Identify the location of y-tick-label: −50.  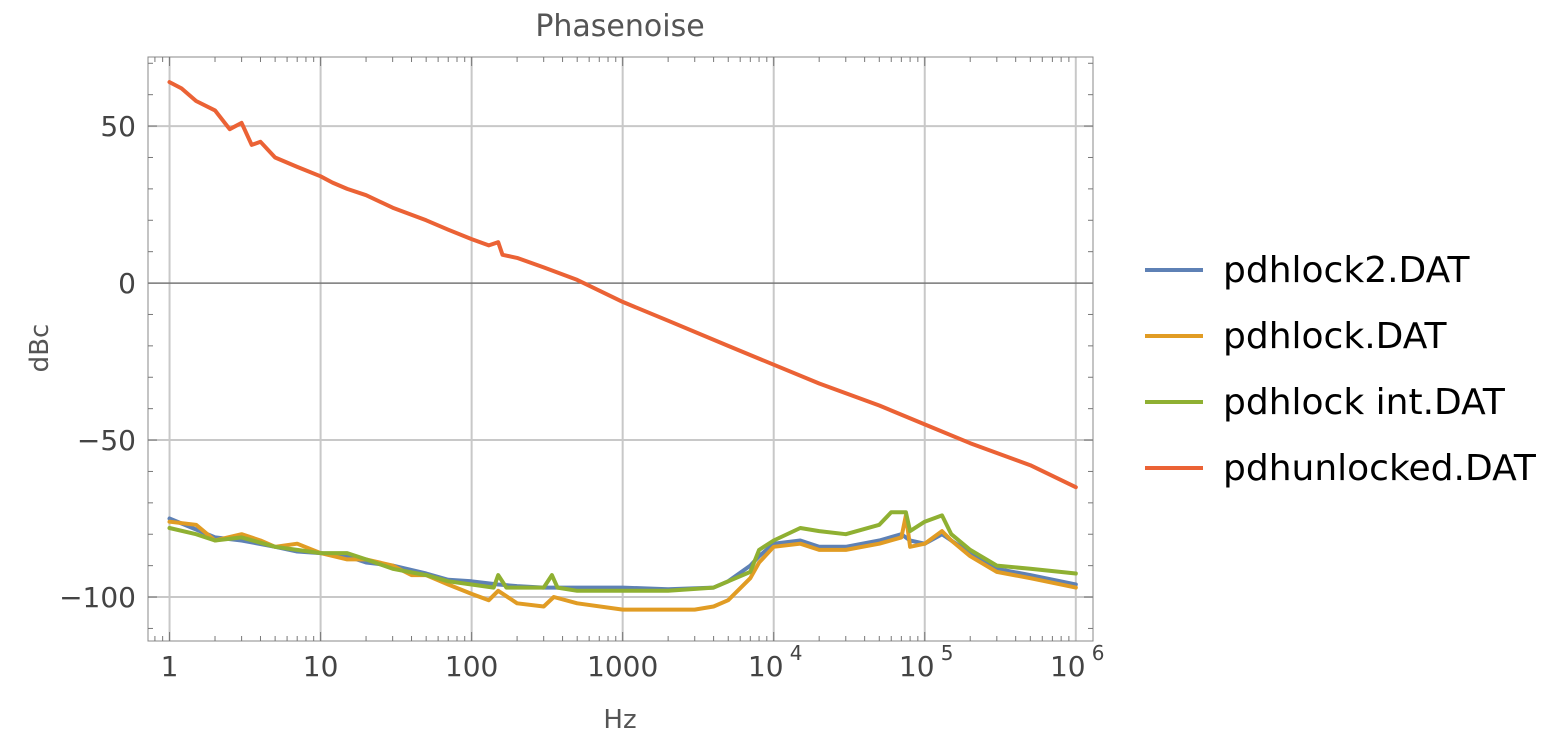
(106, 440).